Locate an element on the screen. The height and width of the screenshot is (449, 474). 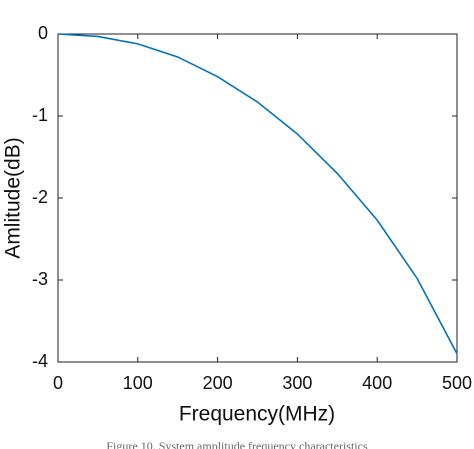
y-tick-label: 0 is located at coordinates (43, 33).